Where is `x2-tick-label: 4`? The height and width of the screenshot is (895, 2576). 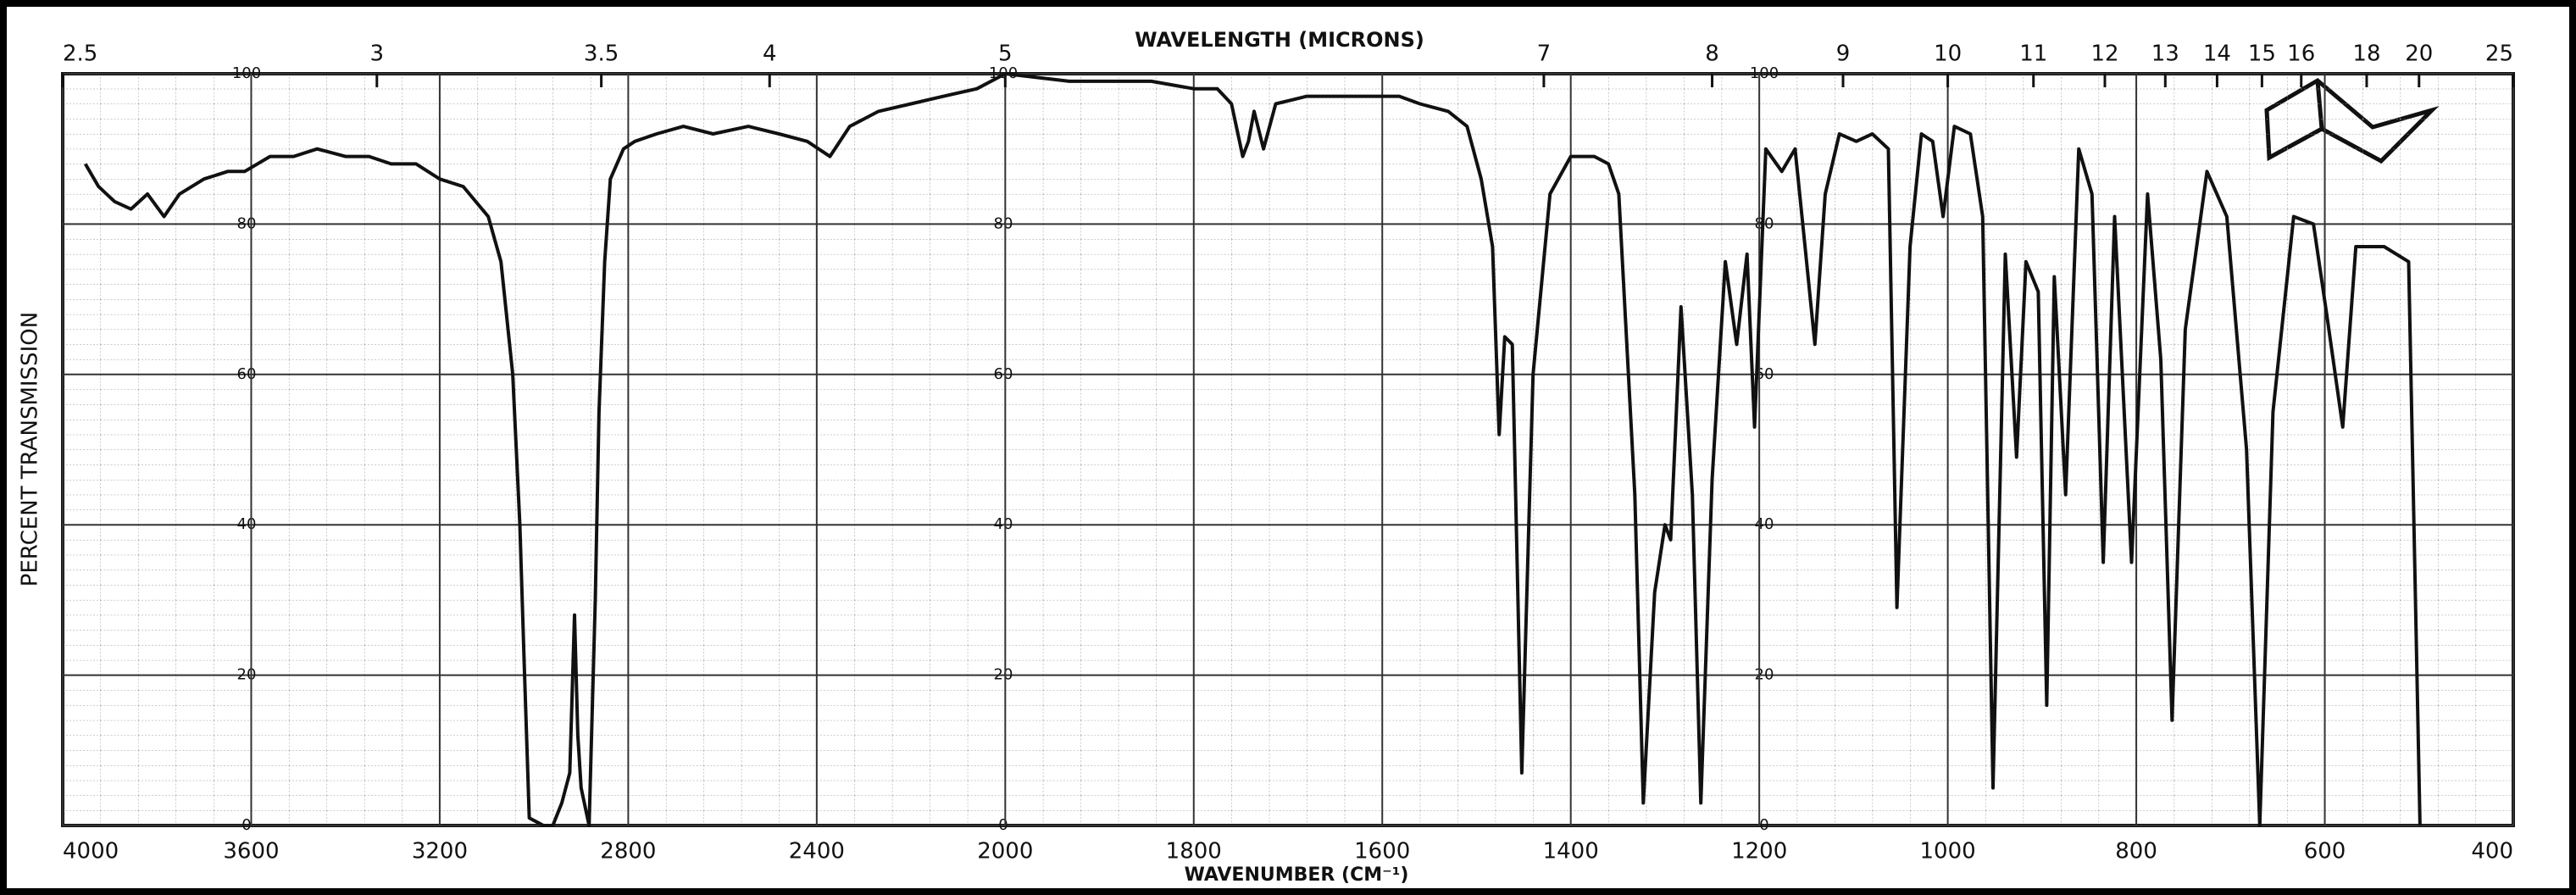
x2-tick-label: 4 is located at coordinates (770, 55).